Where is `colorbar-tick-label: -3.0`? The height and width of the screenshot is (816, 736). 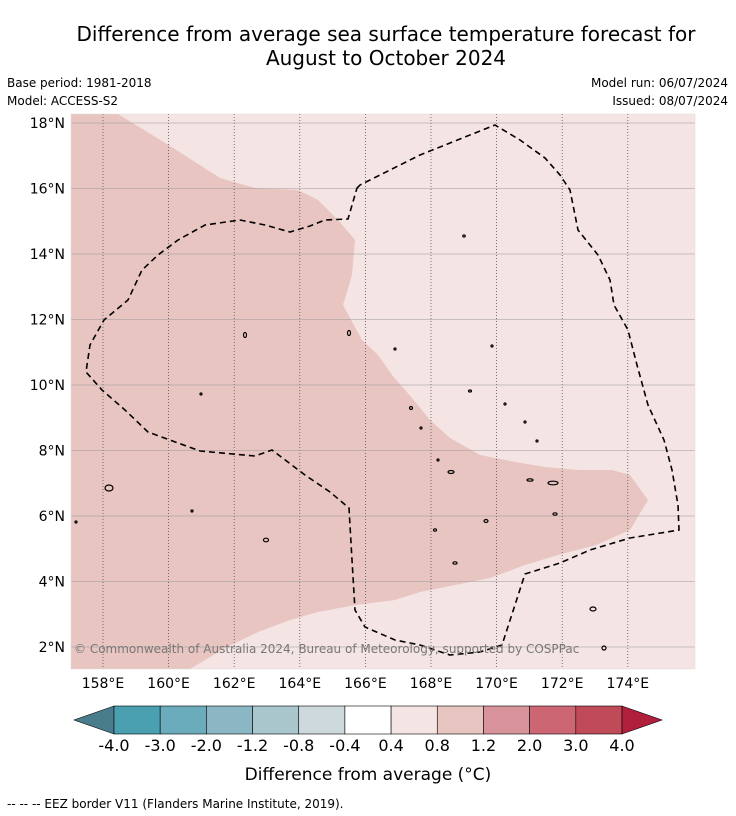
colorbar-tick-label: -3.0 is located at coordinates (160, 745).